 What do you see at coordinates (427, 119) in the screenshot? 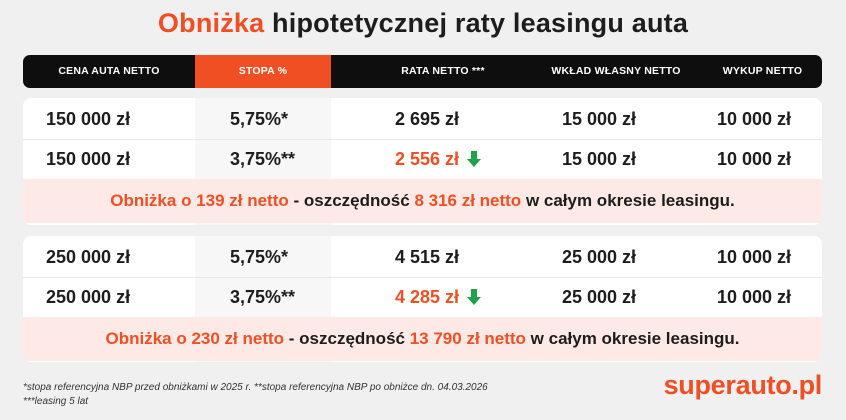
I see `installment-cell: 2 695 zł` at bounding box center [427, 119].